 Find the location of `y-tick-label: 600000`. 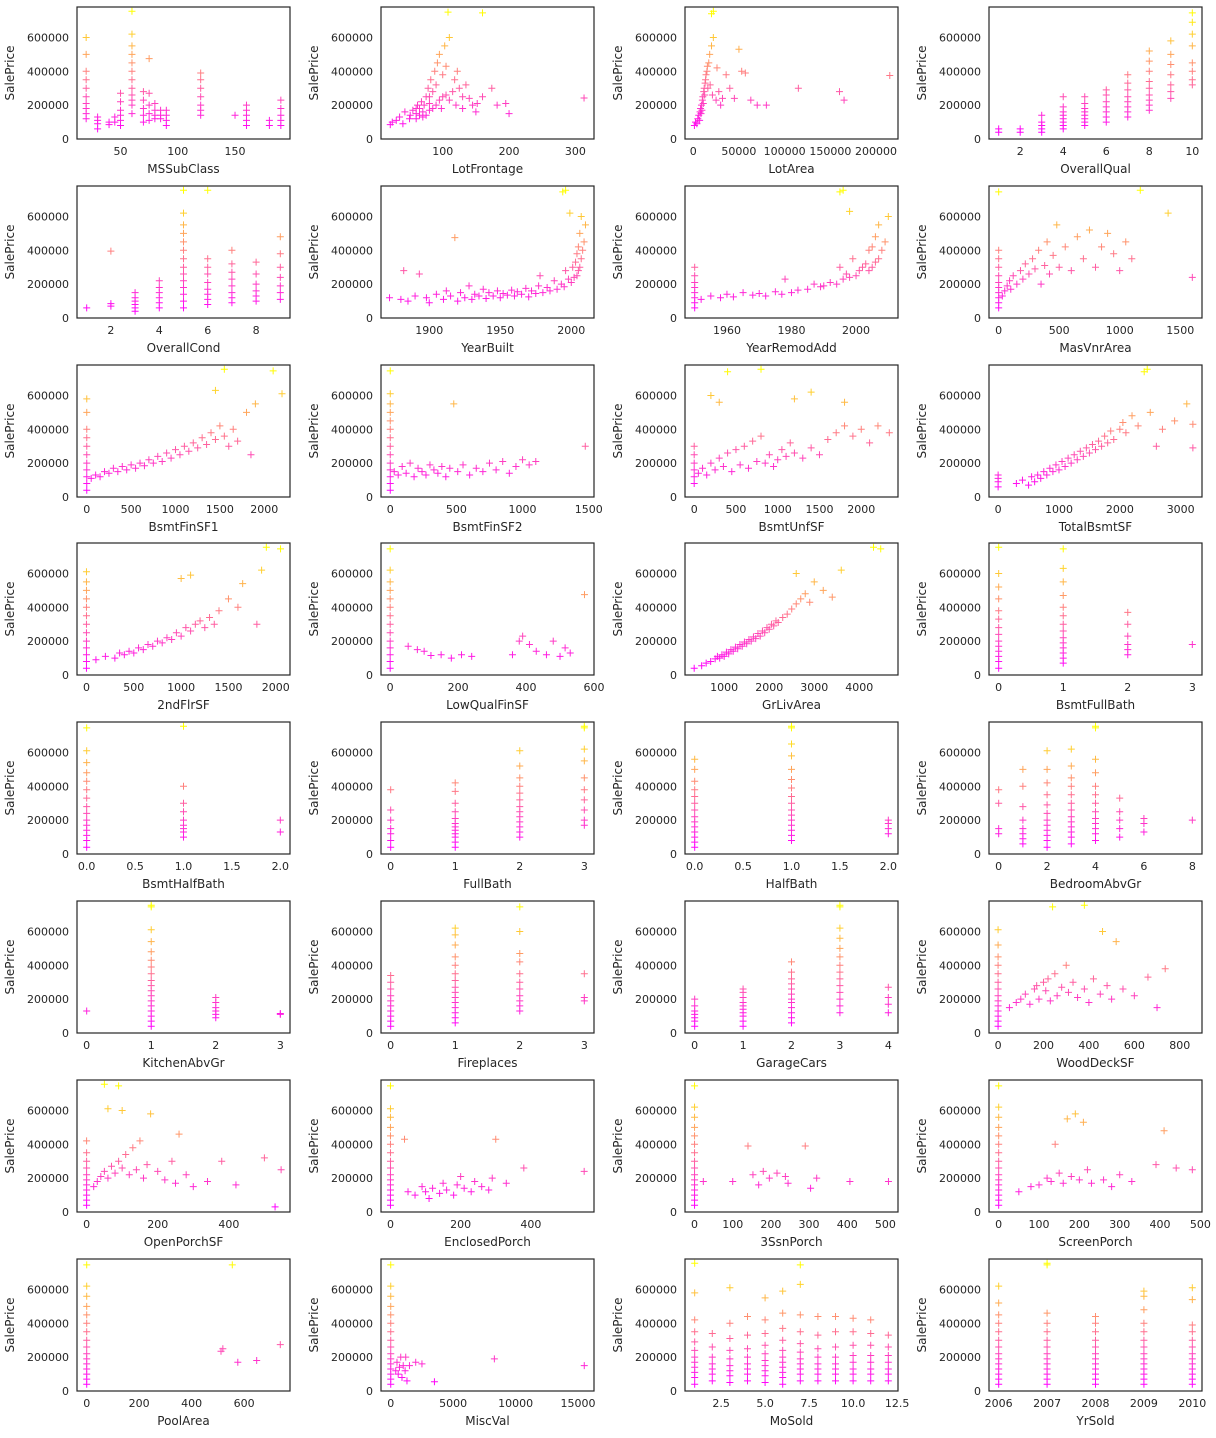

y-tick-label: 600000 is located at coordinates (48, 1289).